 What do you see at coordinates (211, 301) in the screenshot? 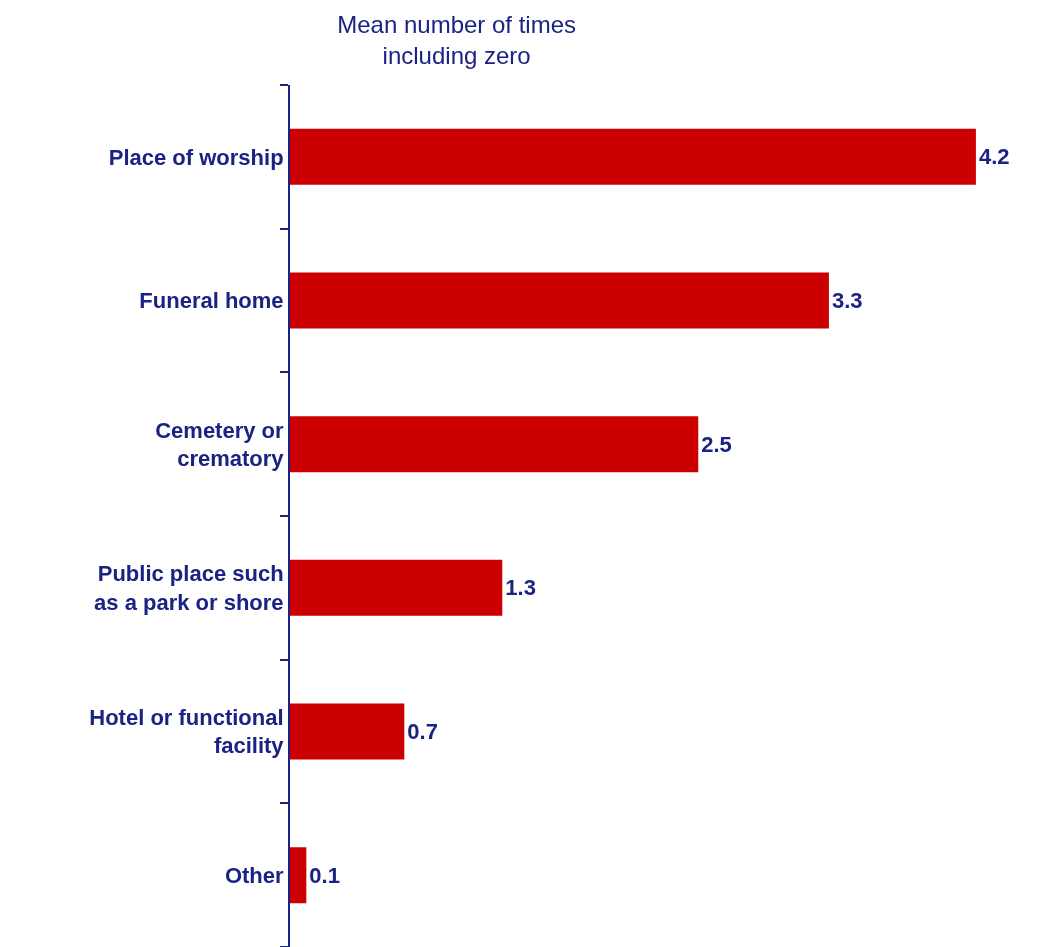
I see `y-tick-label: Funeral home` at bounding box center [211, 301].